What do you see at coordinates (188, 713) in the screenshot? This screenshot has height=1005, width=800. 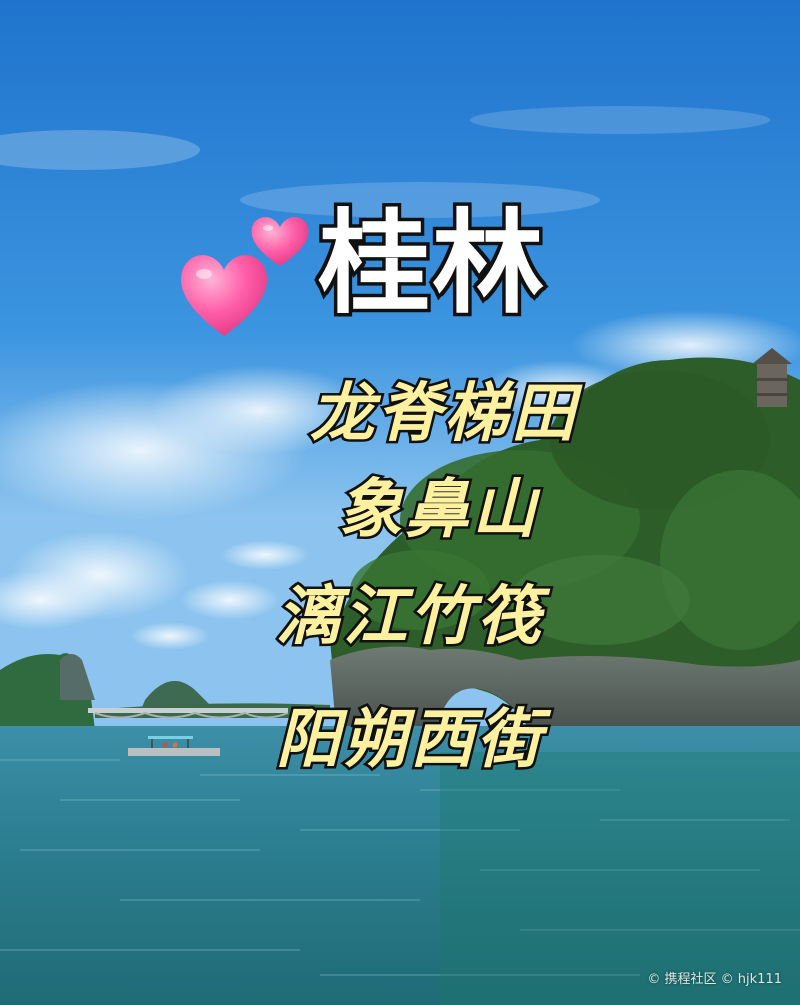 I see `bridge` at bounding box center [188, 713].